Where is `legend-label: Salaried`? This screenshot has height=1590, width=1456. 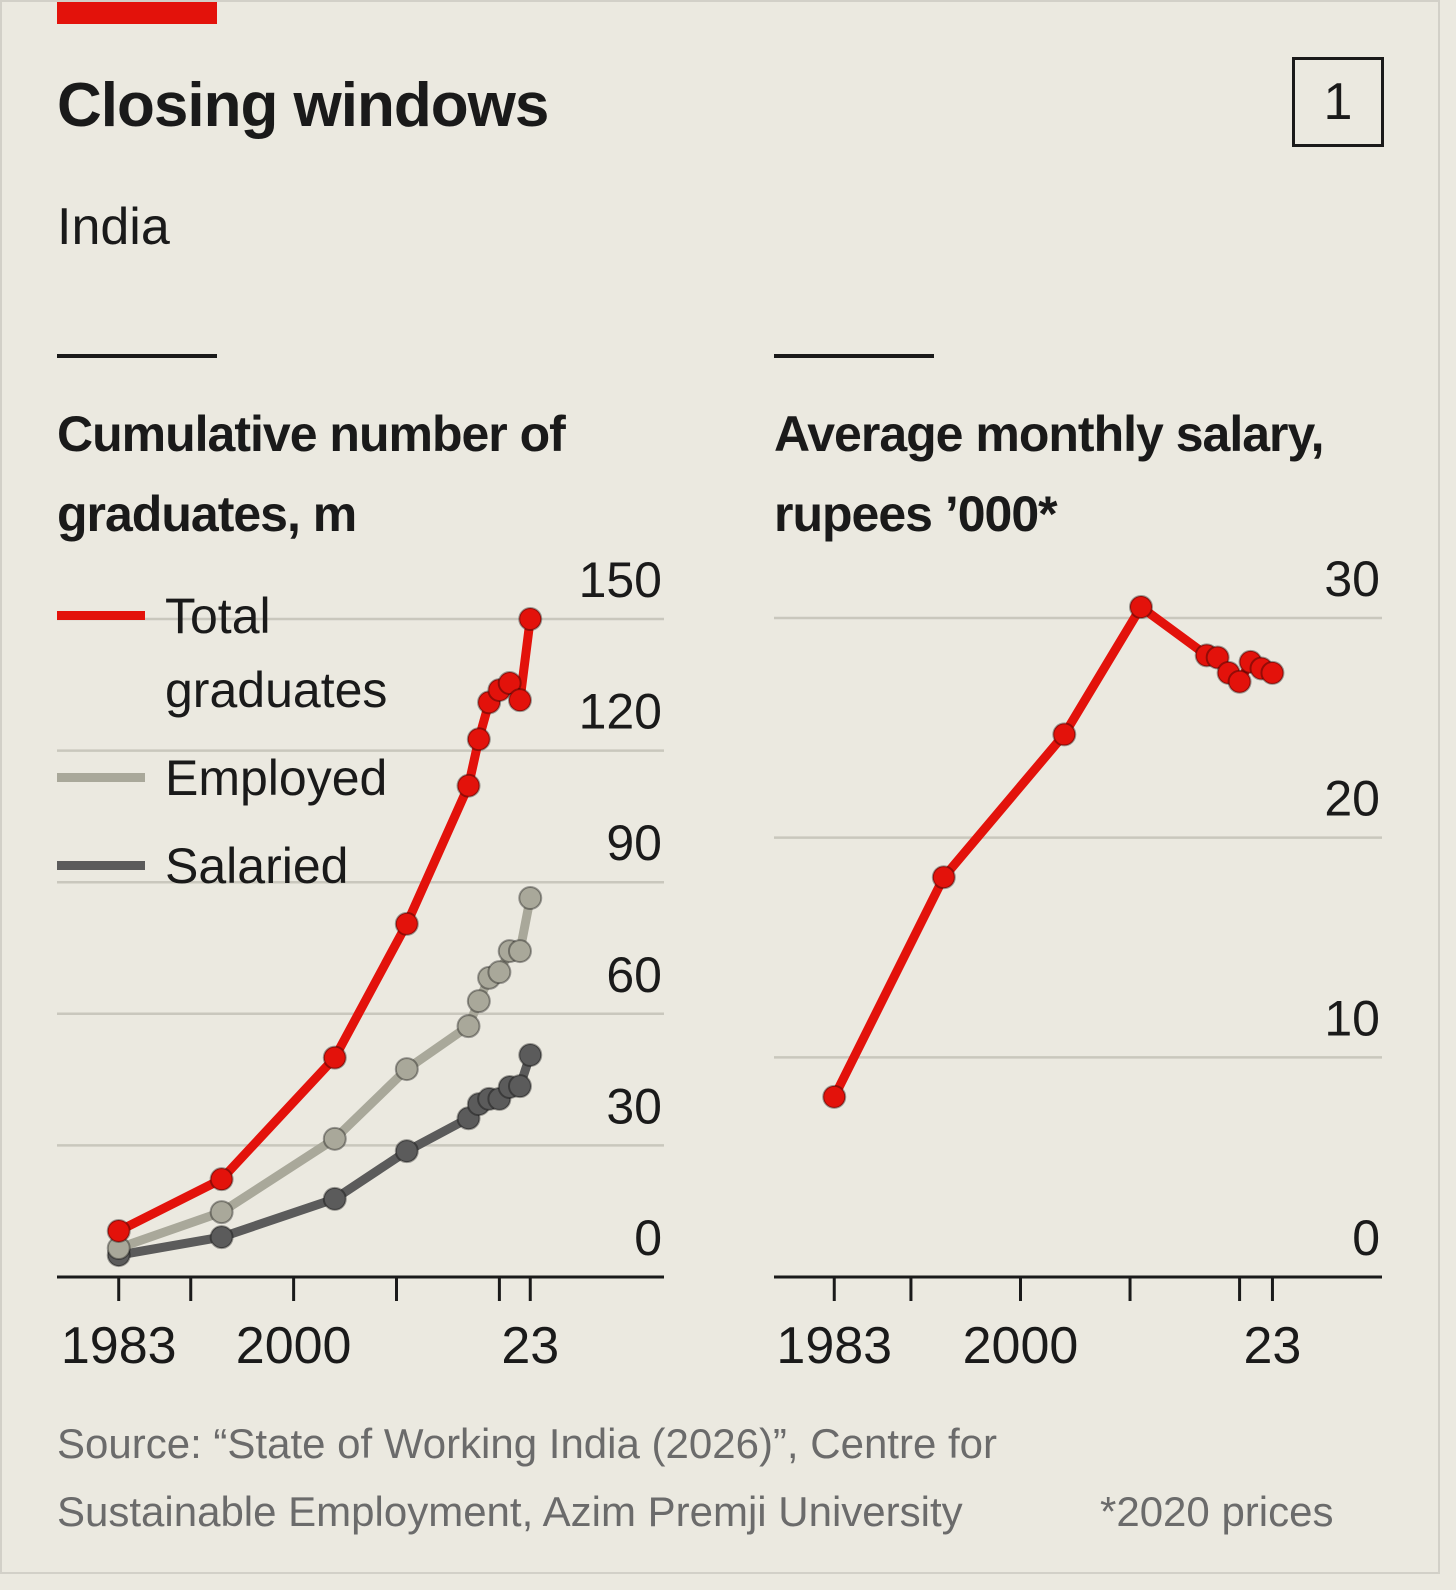 legend-label: Salaried is located at coordinates (257, 866).